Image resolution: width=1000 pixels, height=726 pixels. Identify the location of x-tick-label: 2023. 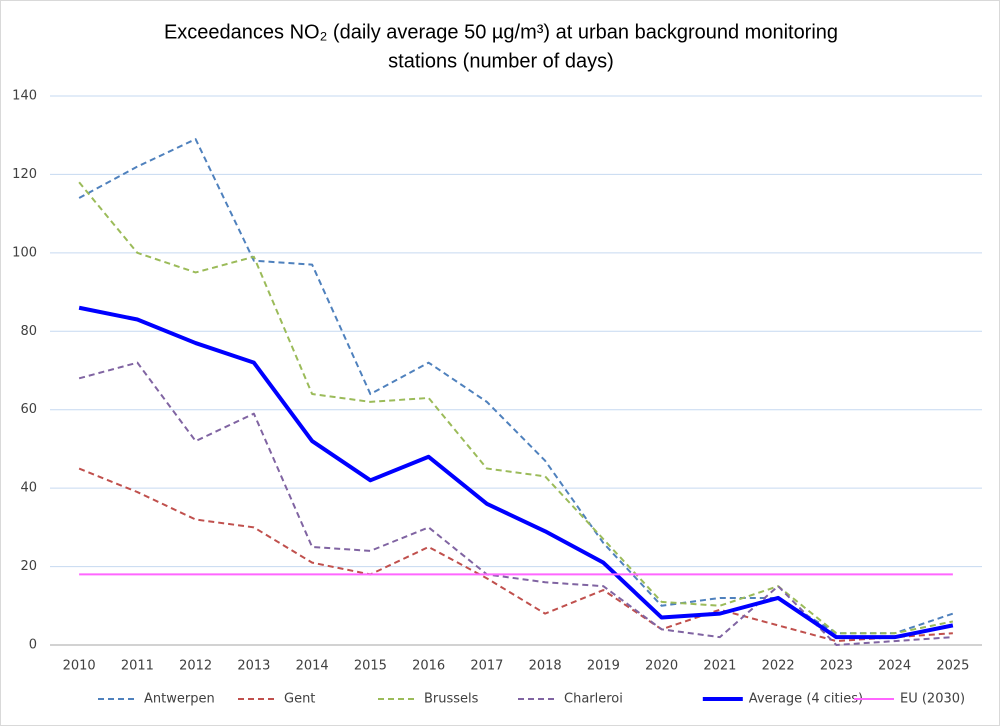
(836, 666).